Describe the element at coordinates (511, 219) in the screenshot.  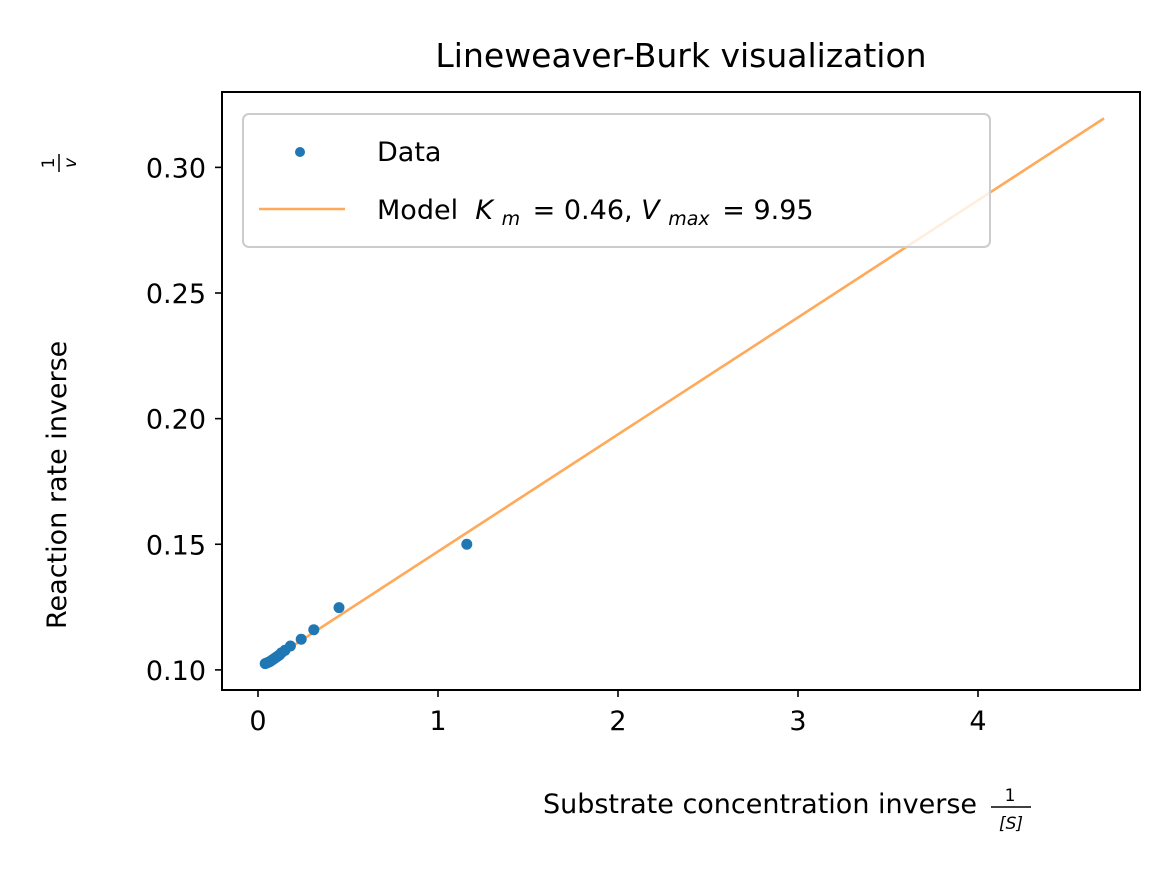
I see `legend-km-subscript: m` at that location.